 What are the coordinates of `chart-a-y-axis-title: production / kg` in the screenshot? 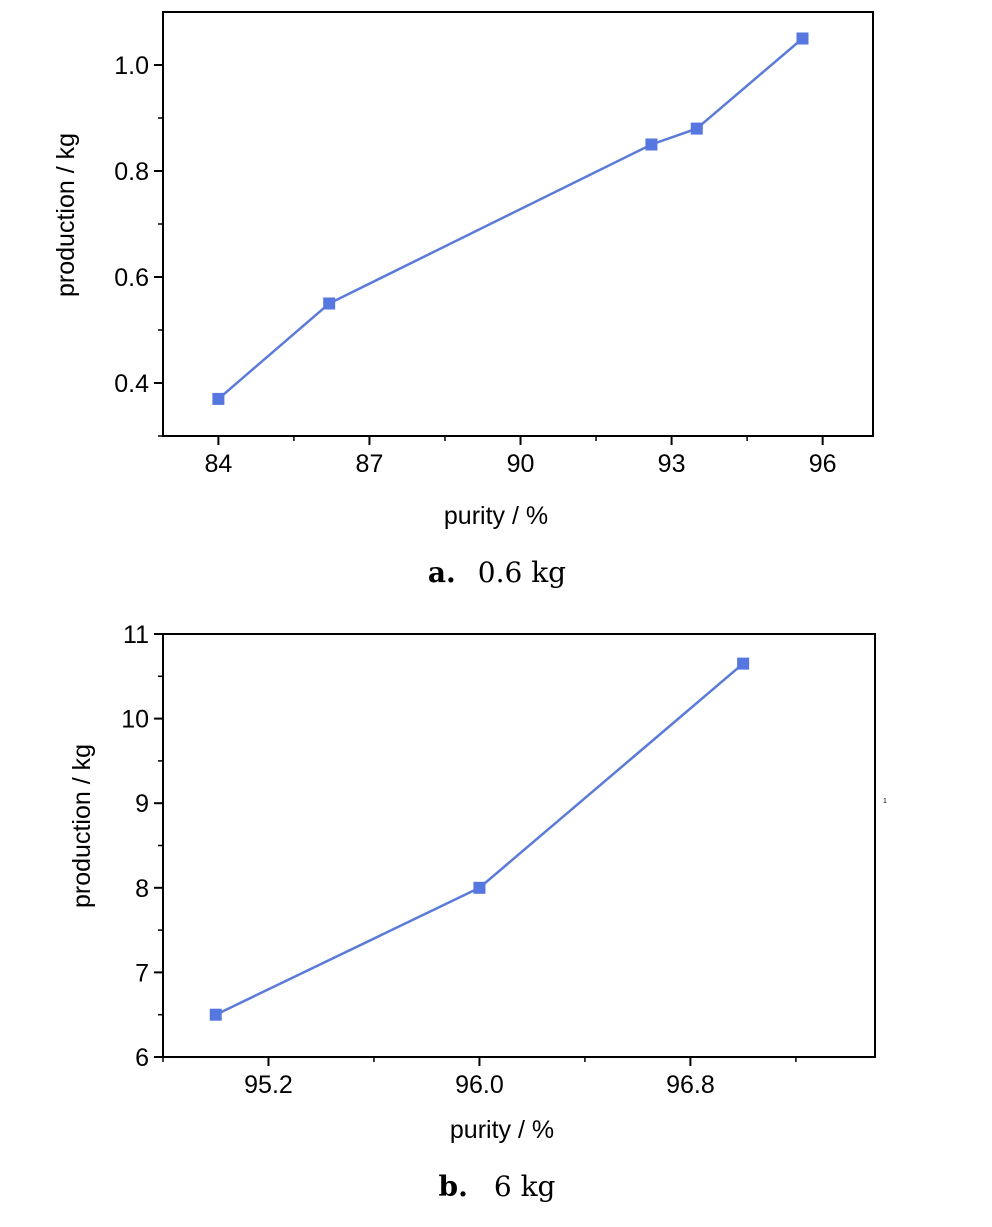 It's located at (66, 215).